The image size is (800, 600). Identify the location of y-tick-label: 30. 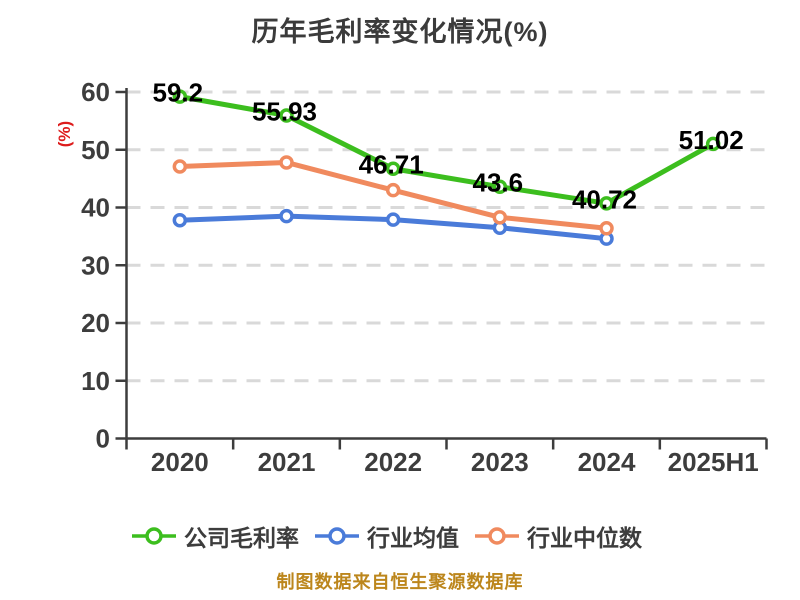
(95, 265).